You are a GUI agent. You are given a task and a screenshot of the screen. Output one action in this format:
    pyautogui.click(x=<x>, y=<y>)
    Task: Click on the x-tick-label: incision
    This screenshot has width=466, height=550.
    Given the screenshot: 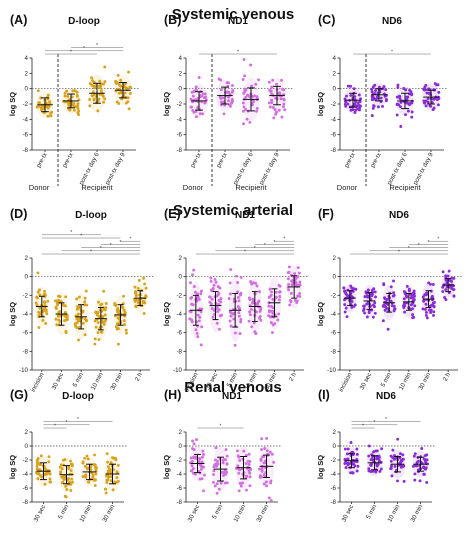 What is the action you would take?
    pyautogui.click(x=38, y=382)
    